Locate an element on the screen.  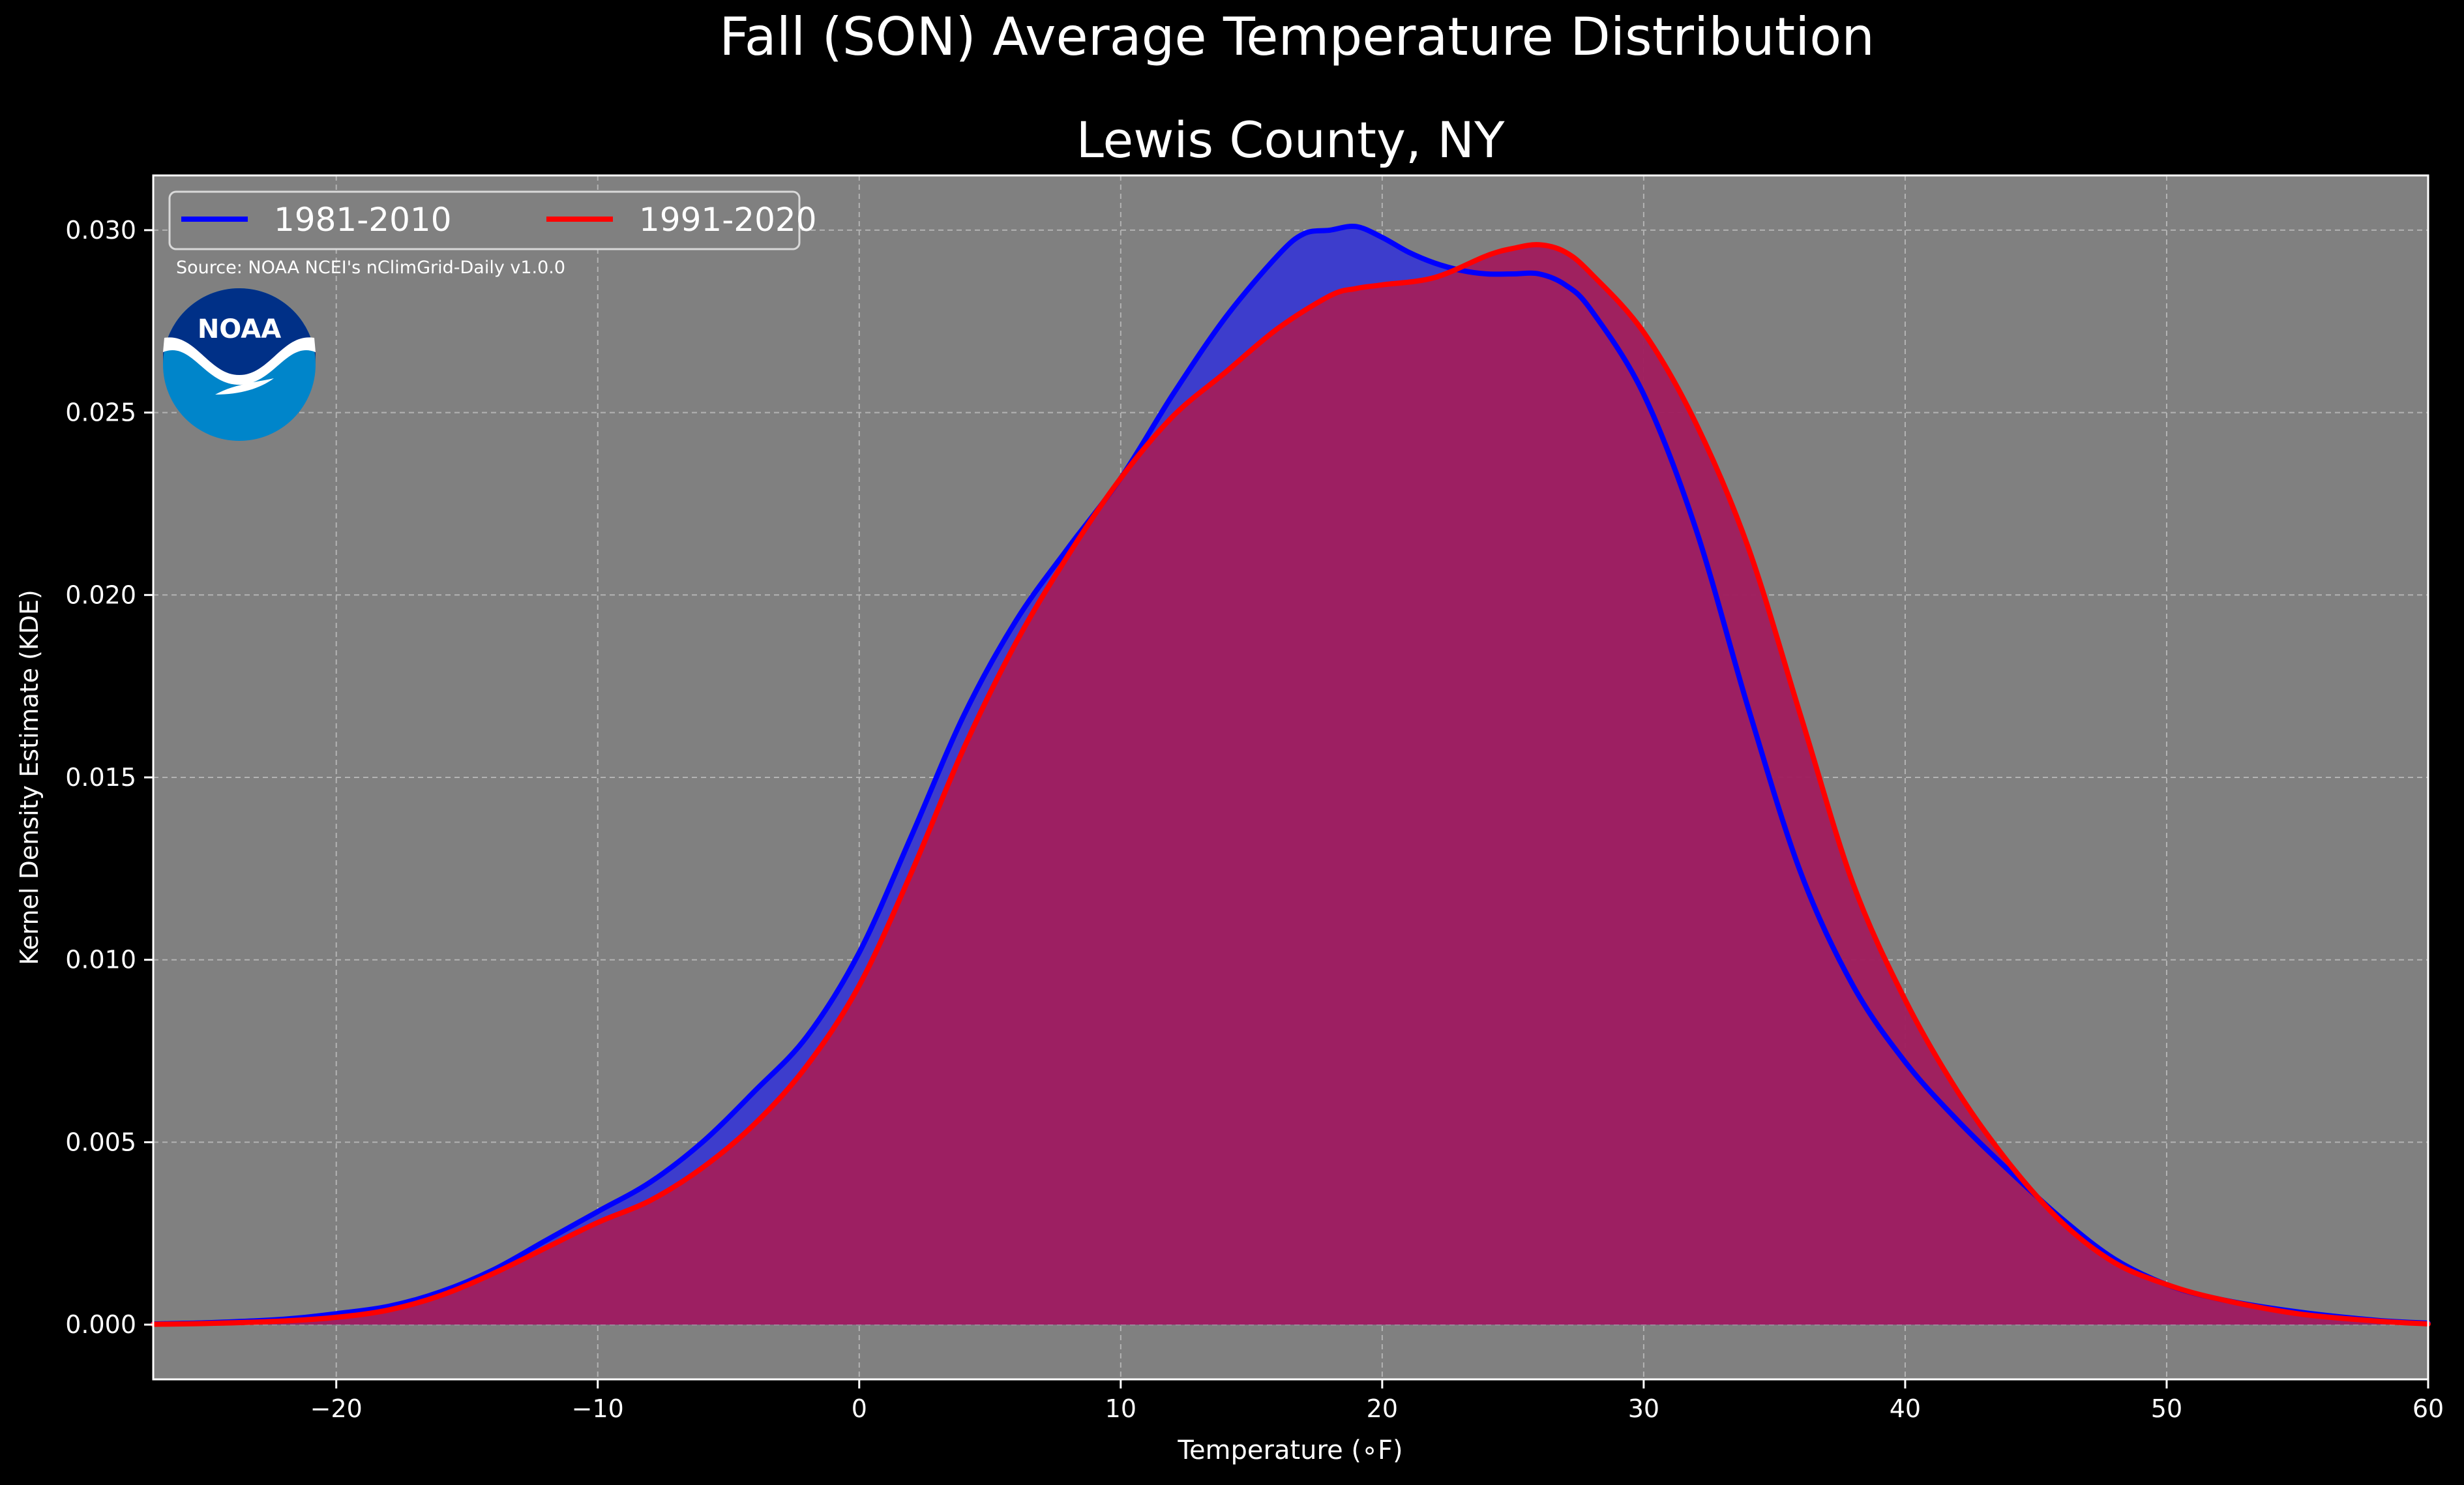
y-tick-label: 0.000 is located at coordinates (100, 1324).